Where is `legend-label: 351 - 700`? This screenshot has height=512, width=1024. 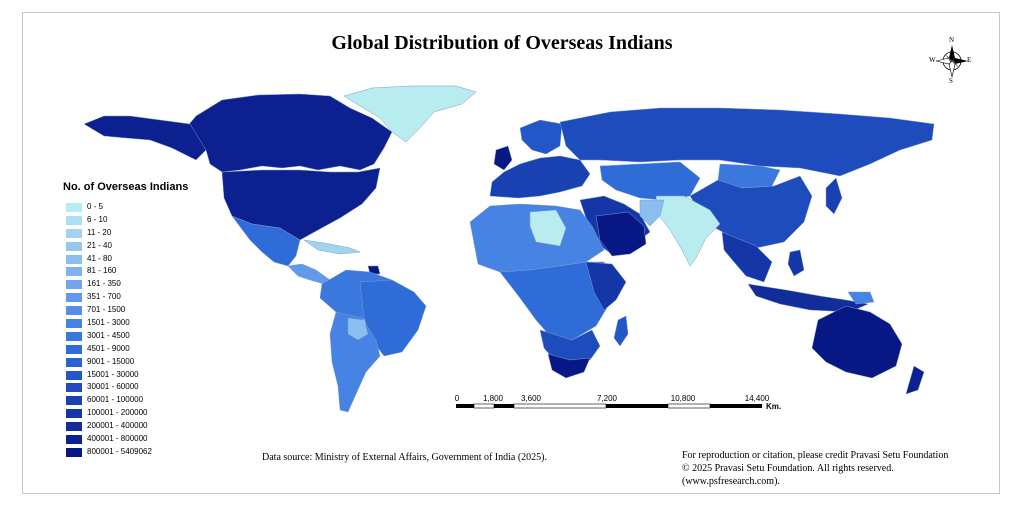 legend-label: 351 - 700 is located at coordinates (104, 297).